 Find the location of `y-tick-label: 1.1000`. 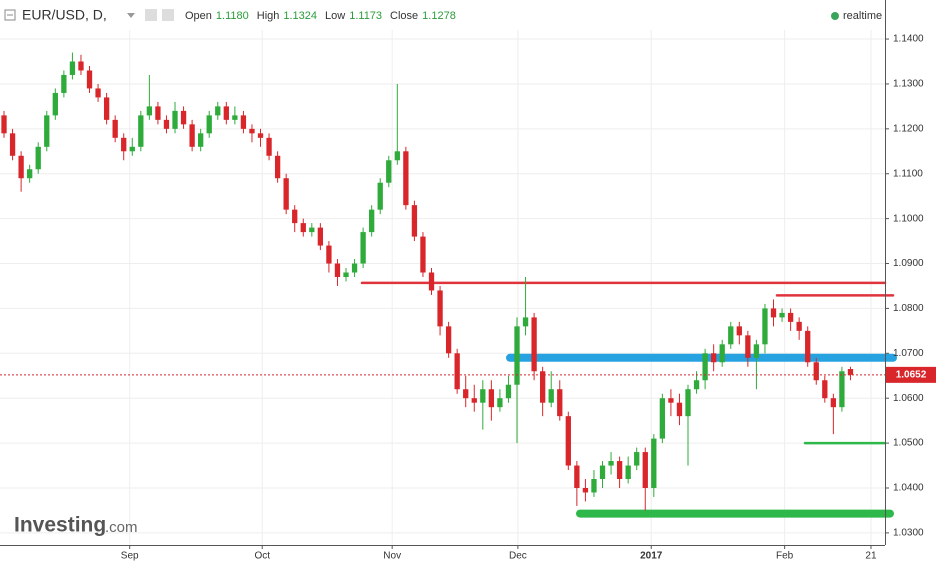

y-tick-label: 1.1000 is located at coordinates (908, 218).